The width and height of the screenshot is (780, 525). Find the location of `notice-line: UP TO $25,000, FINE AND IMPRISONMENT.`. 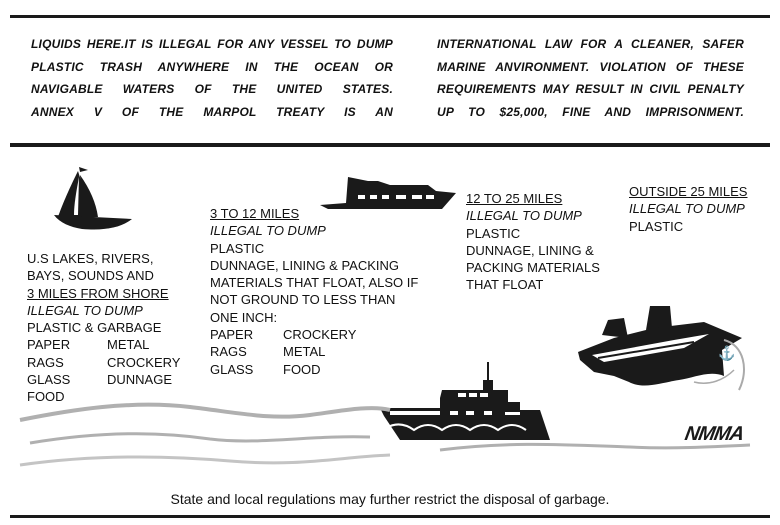

notice-line: UP TO $25,000, FINE AND IMPRISONMENT. is located at coordinates (590, 111).